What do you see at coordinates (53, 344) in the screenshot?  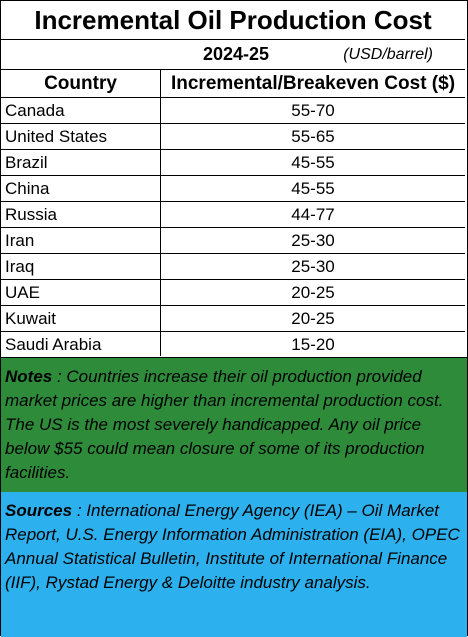 I see `country-cell: Saudi Arabia` at bounding box center [53, 344].